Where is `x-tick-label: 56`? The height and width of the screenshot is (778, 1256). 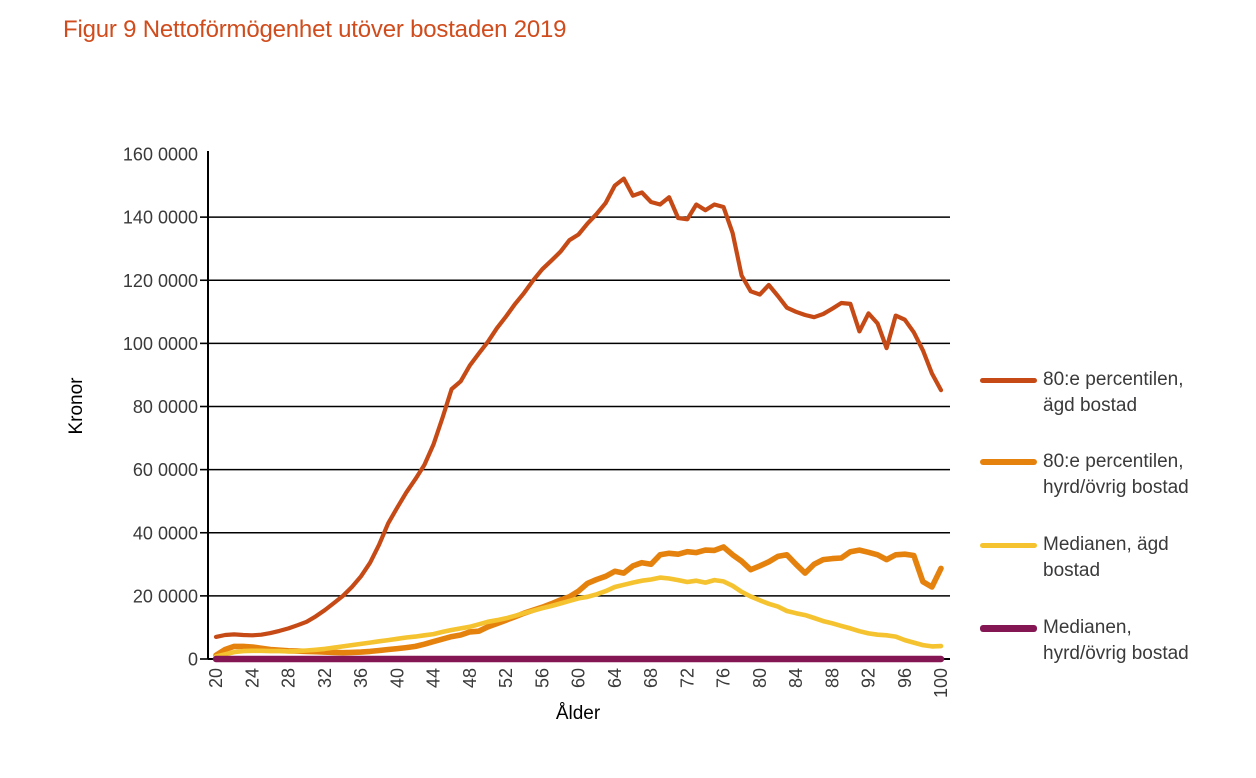 x-tick-label: 56 is located at coordinates (542, 678).